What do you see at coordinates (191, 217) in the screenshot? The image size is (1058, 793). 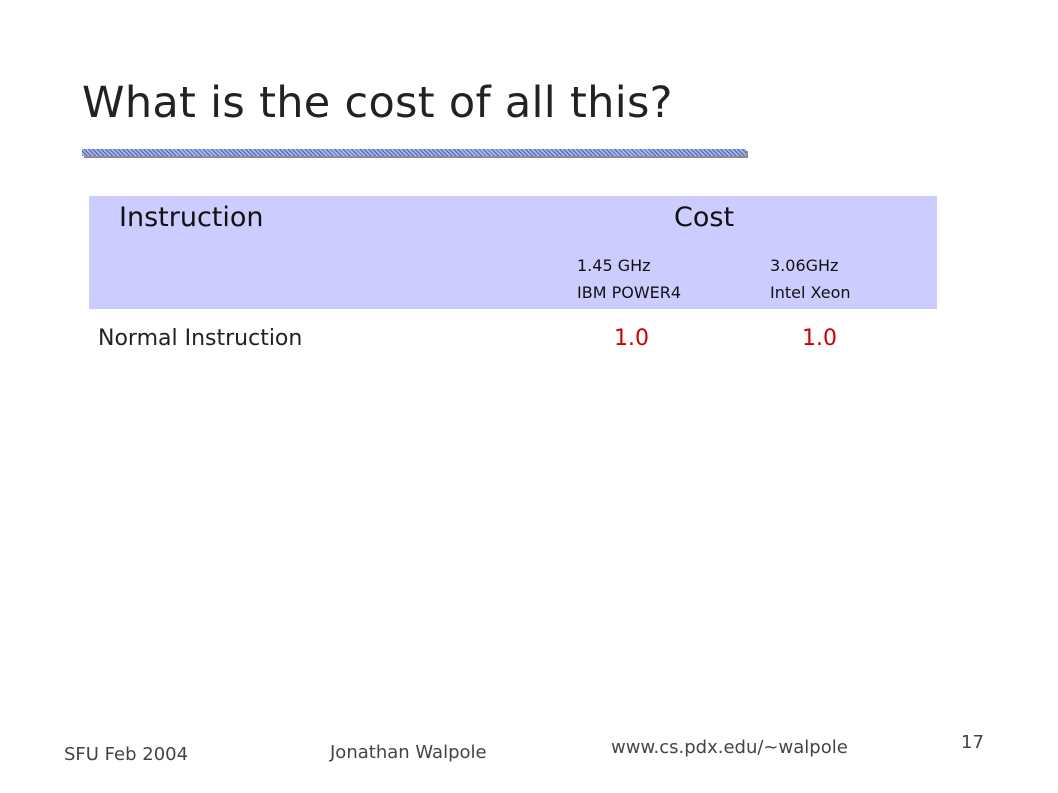 I see `header-instruction: Instruction` at bounding box center [191, 217].